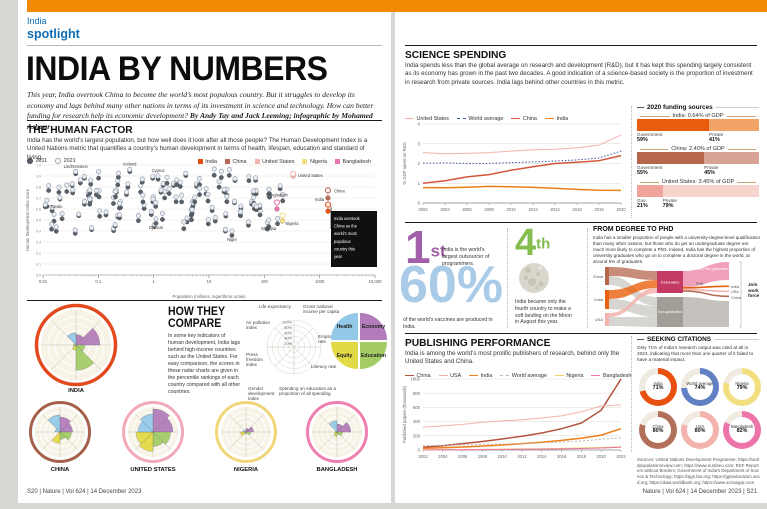 The height and width of the screenshot is (509, 767). I want to click on moon-icon, so click(534, 278).